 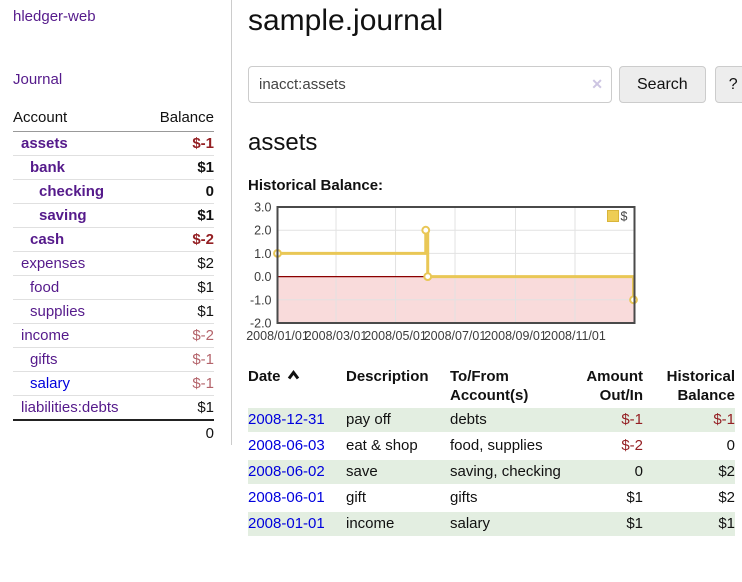 I want to click on transaction-balance: $-1, so click(x=689, y=420).